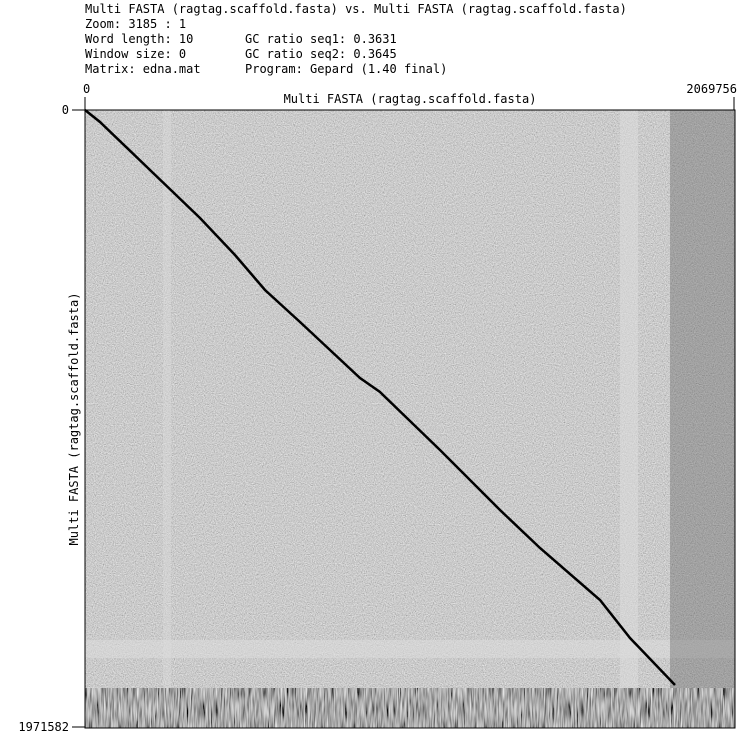  Describe the element at coordinates (346, 69) in the screenshot. I see `program: Program: Gepard (1.40 final)` at that location.